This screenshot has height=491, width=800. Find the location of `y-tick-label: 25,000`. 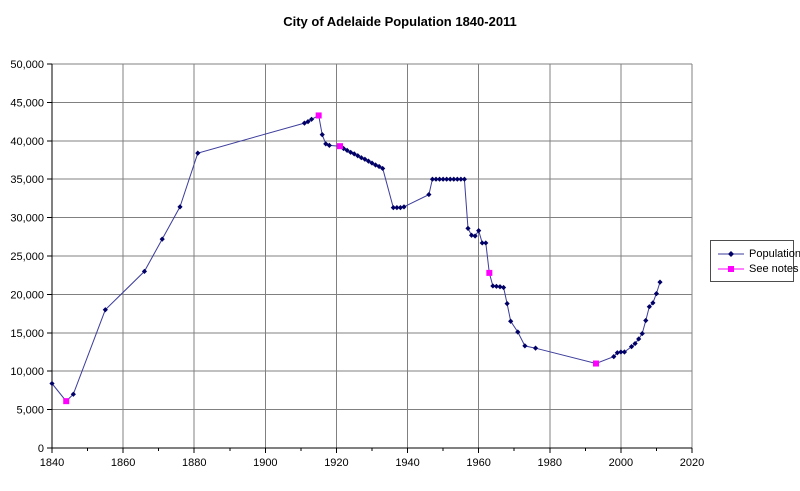

y-tick-label: 25,000 is located at coordinates (27, 257).